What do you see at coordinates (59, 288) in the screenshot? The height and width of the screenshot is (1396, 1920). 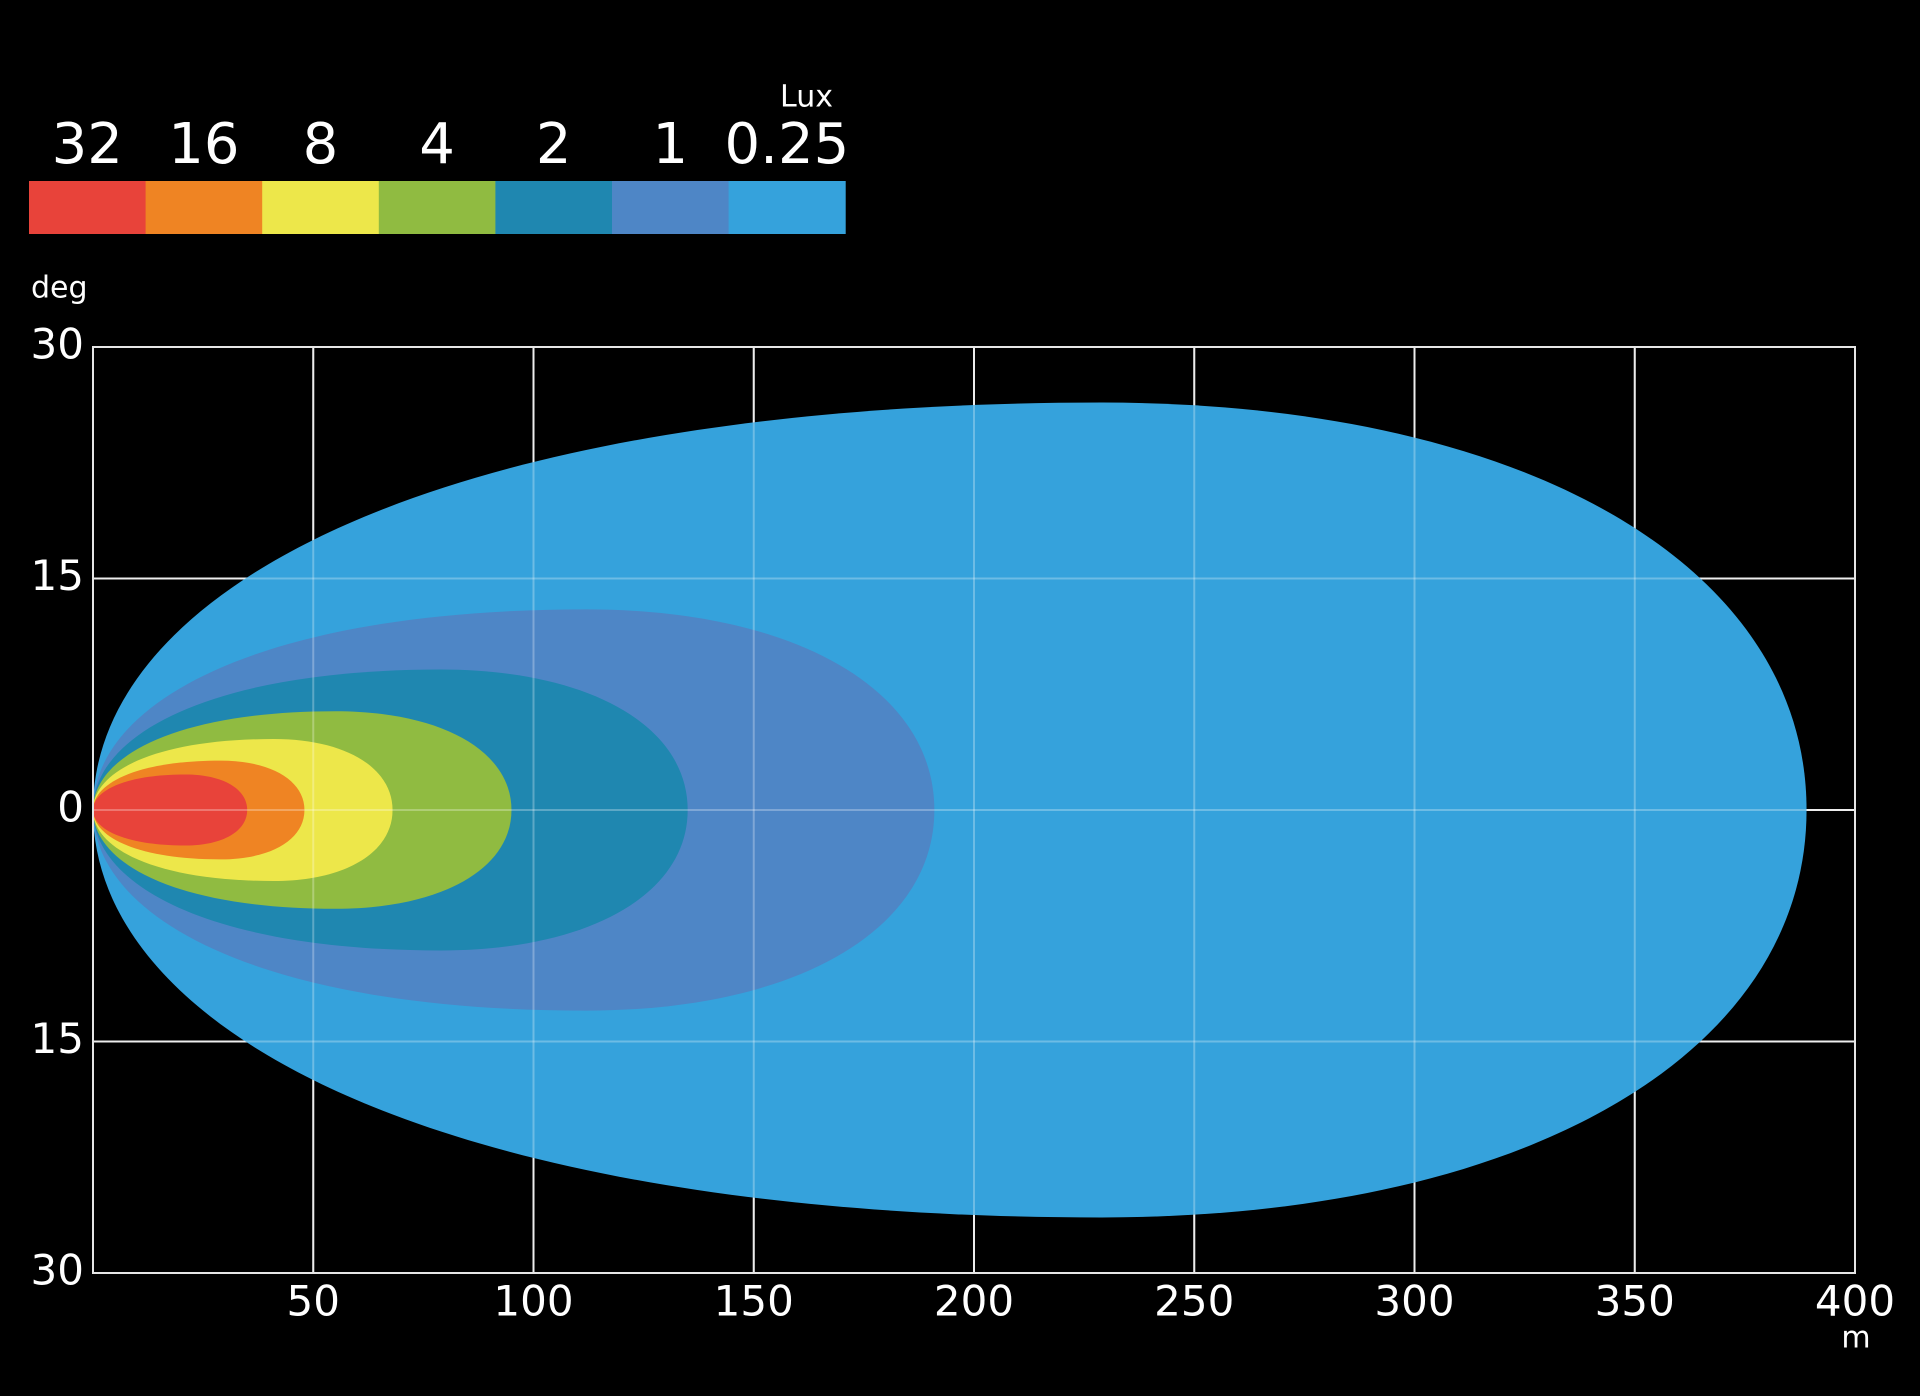 I see `y-axis-label: deg` at bounding box center [59, 288].